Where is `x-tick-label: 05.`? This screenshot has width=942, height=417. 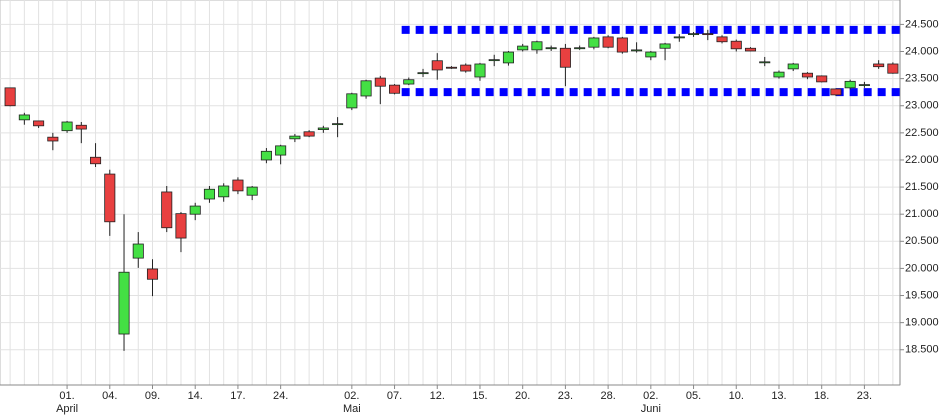 x-tick-label: 05. is located at coordinates (693, 396).